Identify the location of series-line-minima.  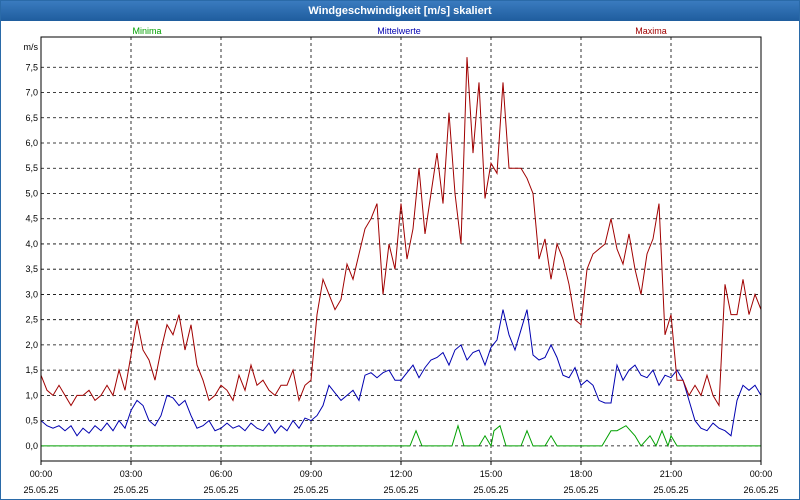
(401, 435).